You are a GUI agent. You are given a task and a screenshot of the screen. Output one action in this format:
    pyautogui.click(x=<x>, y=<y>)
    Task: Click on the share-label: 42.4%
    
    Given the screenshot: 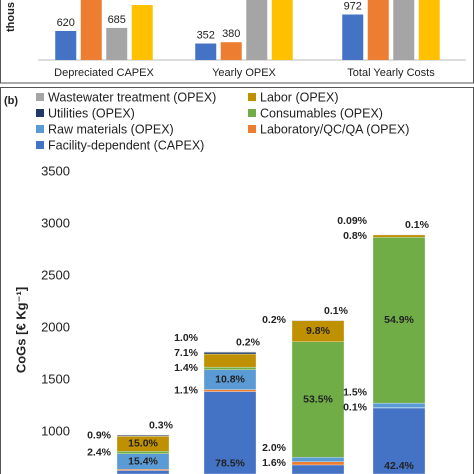 What is the action you would take?
    pyautogui.click(x=399, y=466)
    